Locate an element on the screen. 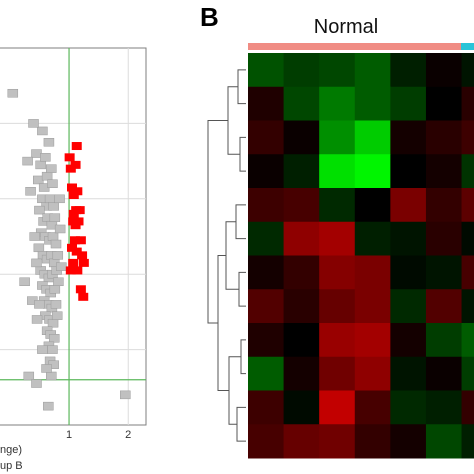 This screenshot has height=474, width=474. x-tick-label-1: 1 is located at coordinates (69, 435).